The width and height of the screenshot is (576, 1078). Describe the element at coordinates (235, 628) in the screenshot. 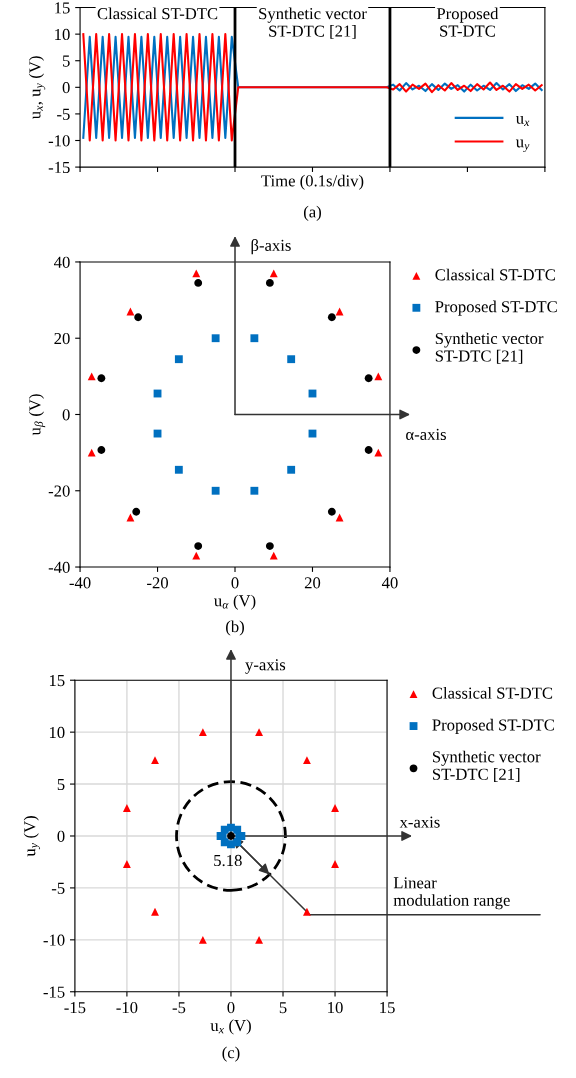

I see `text: (b)` at that location.